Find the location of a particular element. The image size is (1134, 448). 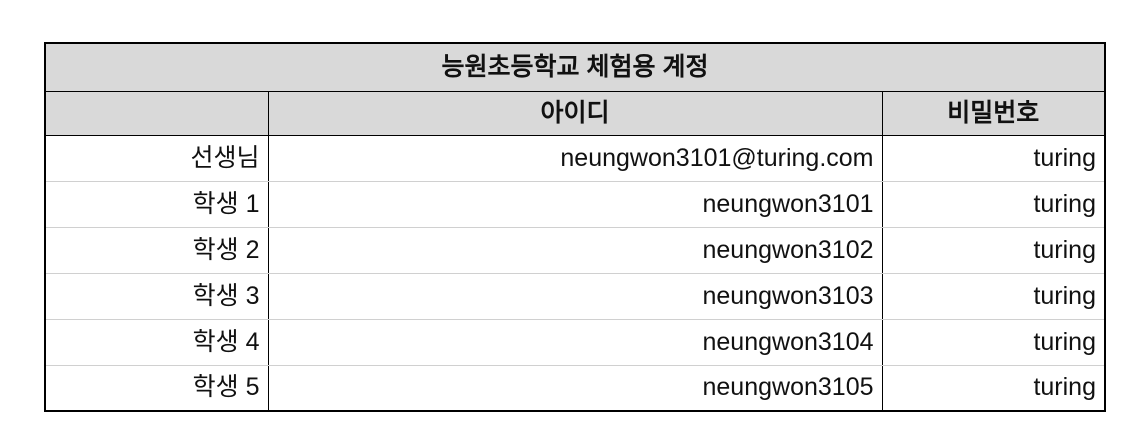

row-label: 학생 4 is located at coordinates (156, 342).